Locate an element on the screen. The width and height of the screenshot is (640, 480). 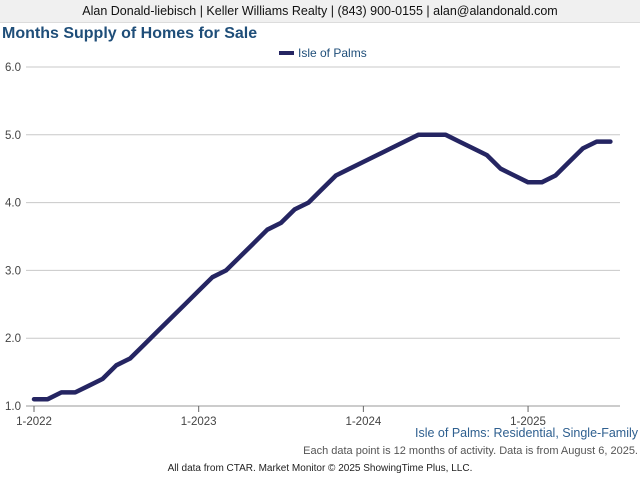
x-tick-label: 1-2025 is located at coordinates (528, 422).